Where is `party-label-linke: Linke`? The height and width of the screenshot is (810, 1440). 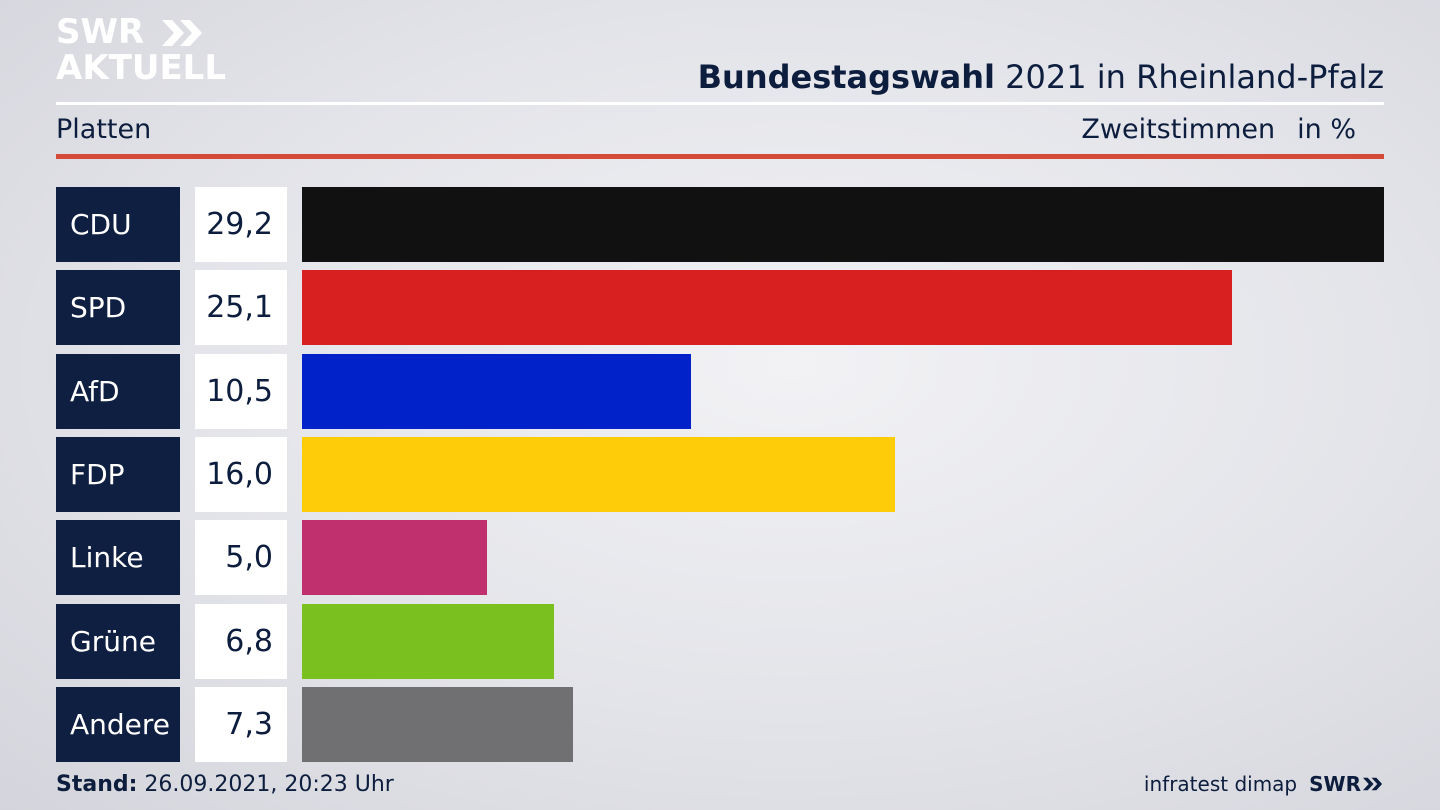 party-label-linke: Linke is located at coordinates (118, 557).